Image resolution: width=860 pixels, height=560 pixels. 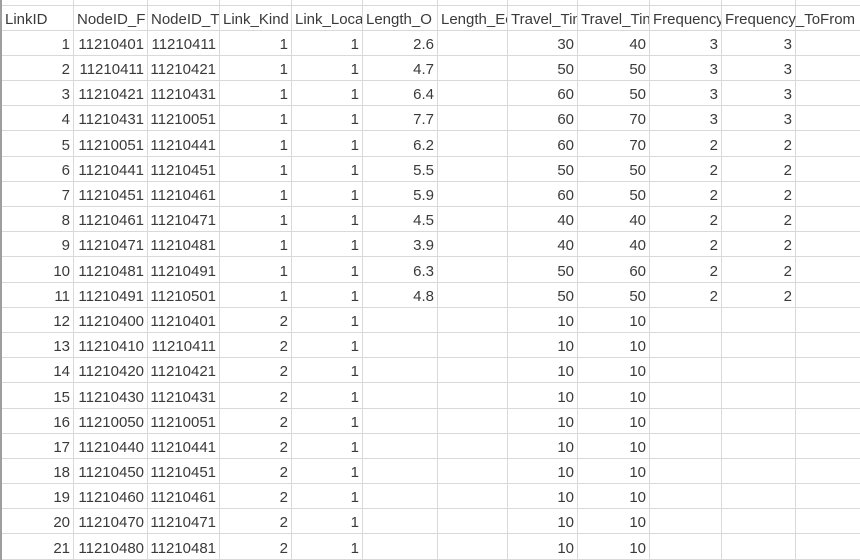 What do you see at coordinates (111, 471) in the screenshot?
I see `cell: 11210450` at bounding box center [111, 471].